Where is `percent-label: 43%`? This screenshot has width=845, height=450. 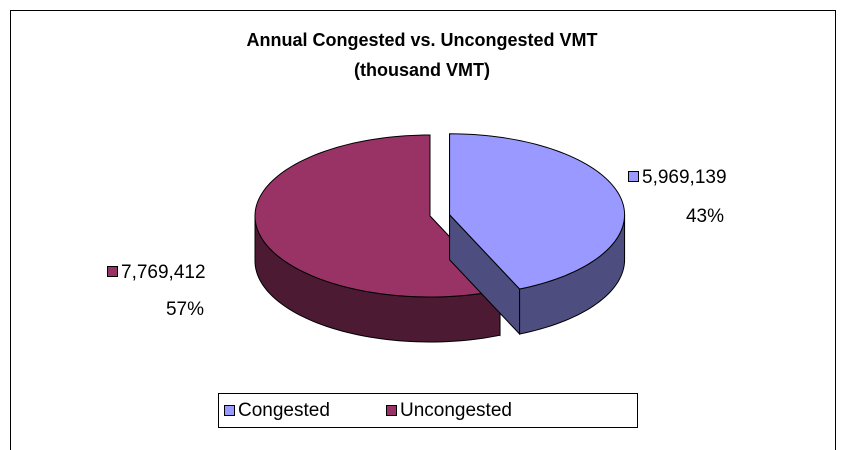 percent-label: 43% is located at coordinates (705, 216).